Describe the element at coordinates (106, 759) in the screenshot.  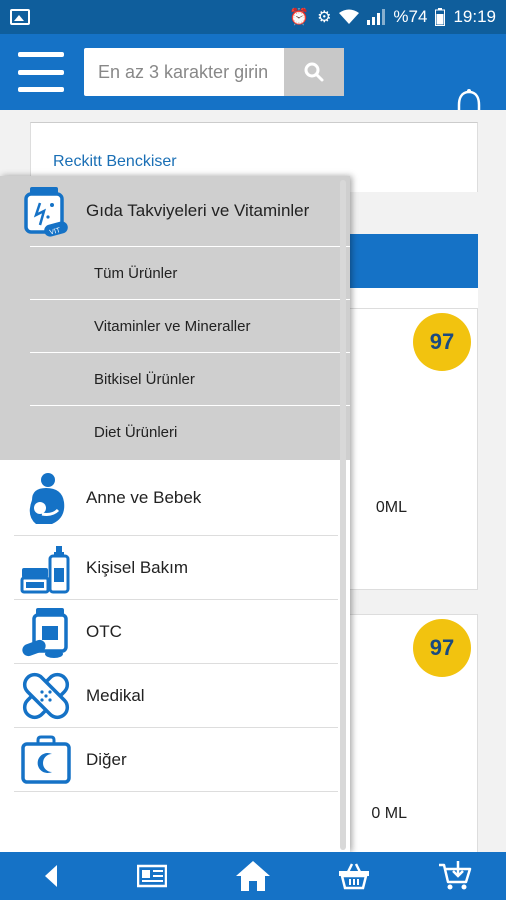
I see `category-label: Diğer` at that location.